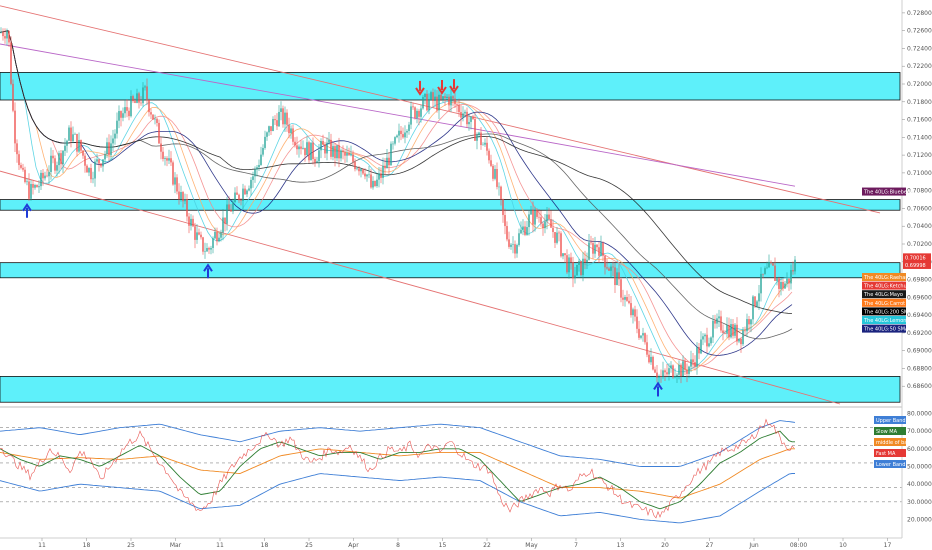 The image size is (932, 550). Describe the element at coordinates (884, 294) in the screenshot. I see `series-tag-box` at that location.